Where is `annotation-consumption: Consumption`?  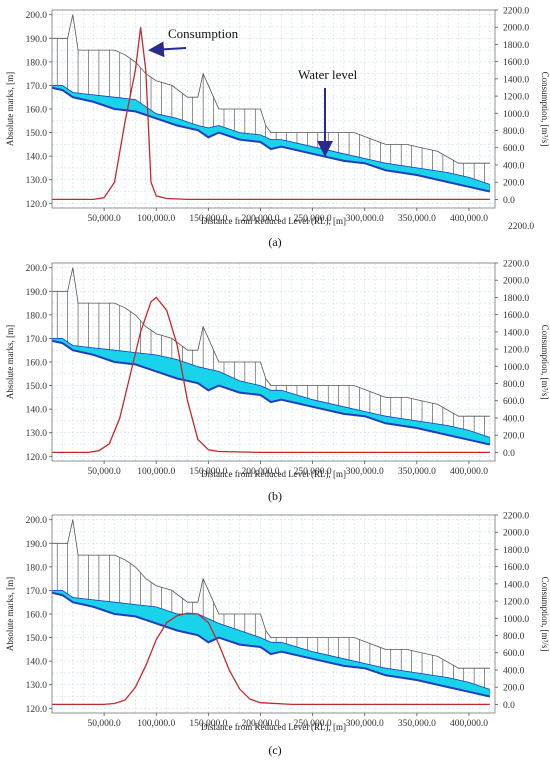 annotation-consumption: Consumption is located at coordinates (203, 33).